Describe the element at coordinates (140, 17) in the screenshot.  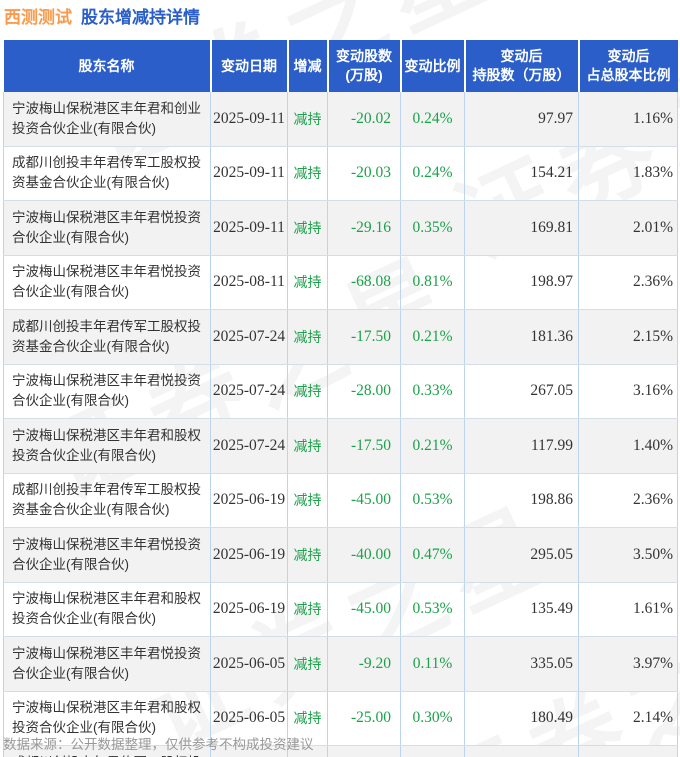
I see `page-subtitle: 股东增减持详情` at that location.